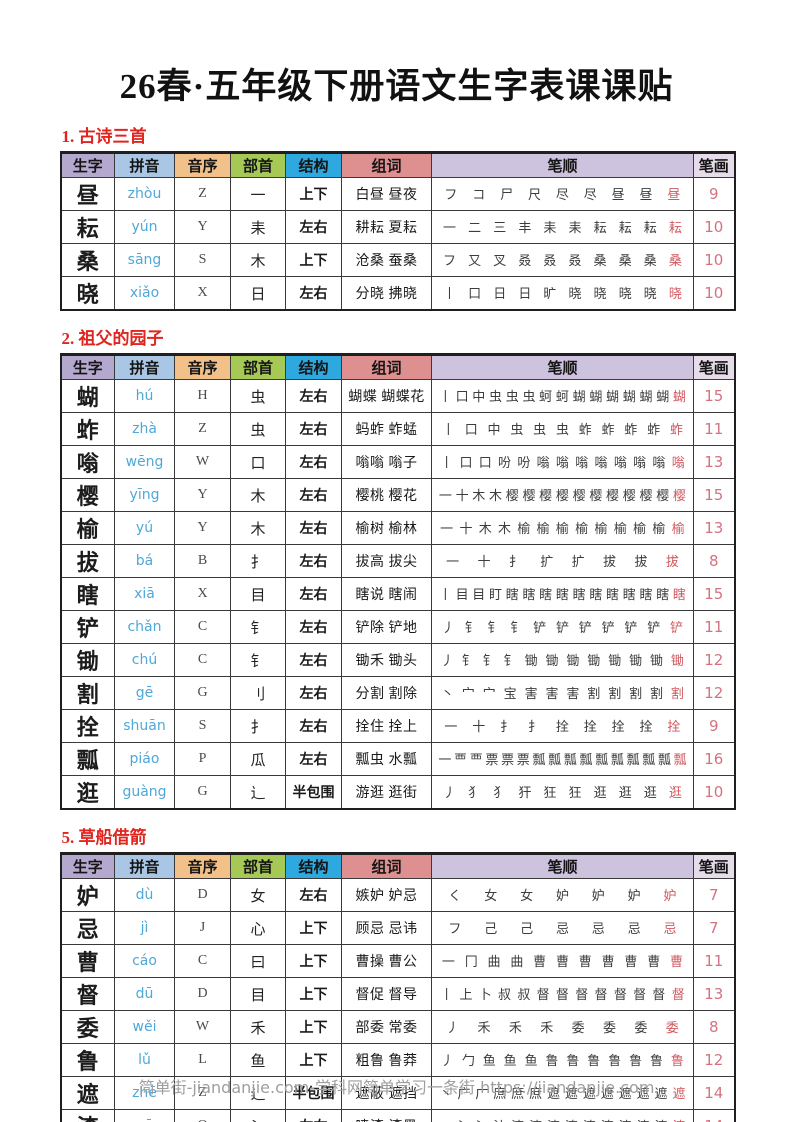 This screenshot has height=1122, width=793. I want to click on words-cell: 曹操 曹公, so click(386, 961).